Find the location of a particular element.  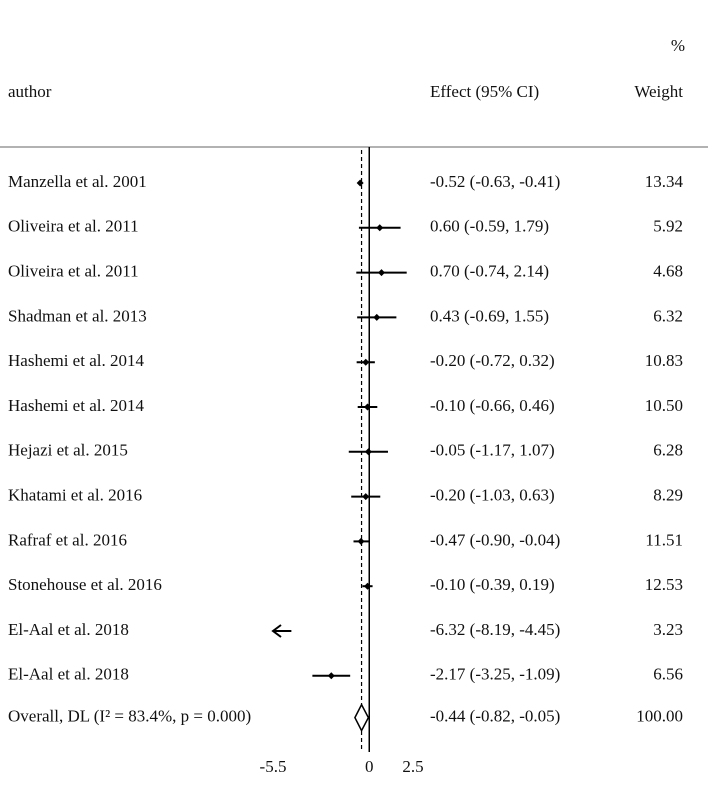

author-label: Hejazi et al. 2015 is located at coordinates (68, 450).